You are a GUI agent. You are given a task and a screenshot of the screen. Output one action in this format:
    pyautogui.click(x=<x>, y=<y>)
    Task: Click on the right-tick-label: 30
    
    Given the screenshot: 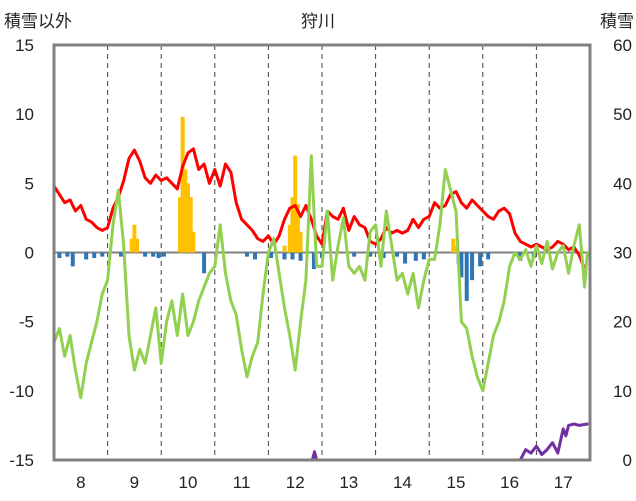 What is the action you would take?
    pyautogui.click(x=622, y=253)
    